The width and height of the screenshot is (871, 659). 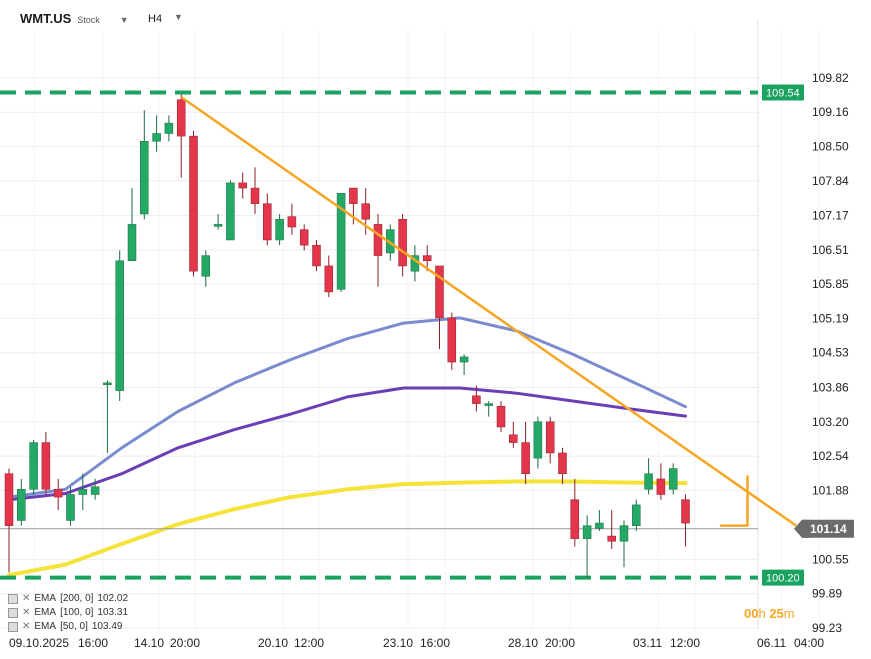 I want to click on countdown-minutes: 25, so click(x=776, y=613).